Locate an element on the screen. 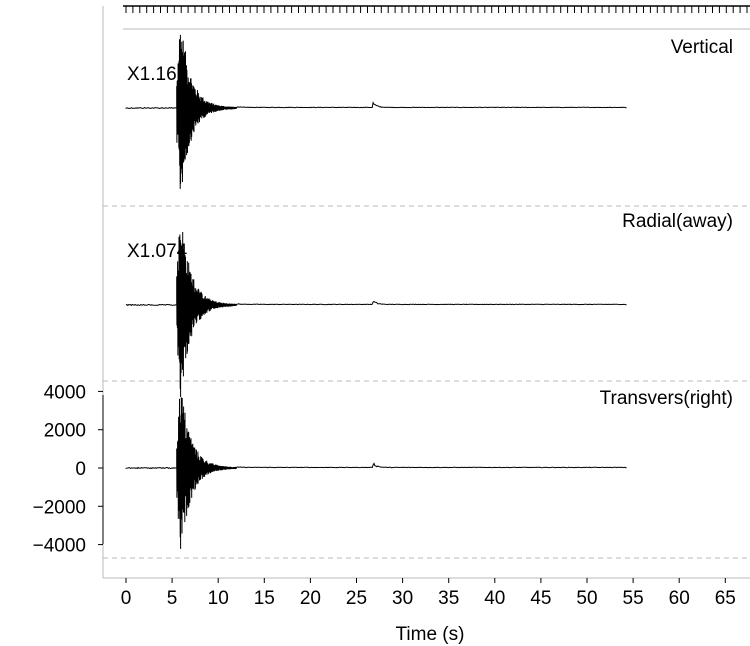 Image resolution: width=750 pixels, height=646 pixels. top-tick-ruler is located at coordinates (436, 9).